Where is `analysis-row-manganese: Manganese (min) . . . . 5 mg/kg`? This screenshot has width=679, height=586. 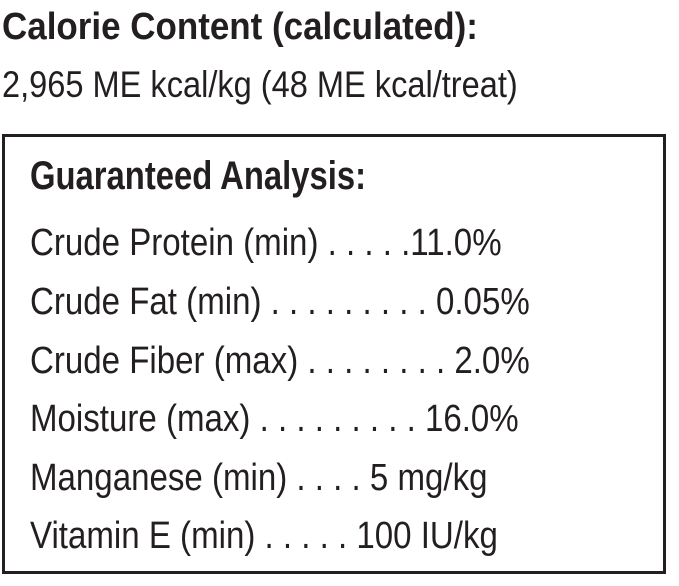
analysis-row-manganese: Manganese (min) . . . . 5 mg/kg is located at coordinates (259, 478).